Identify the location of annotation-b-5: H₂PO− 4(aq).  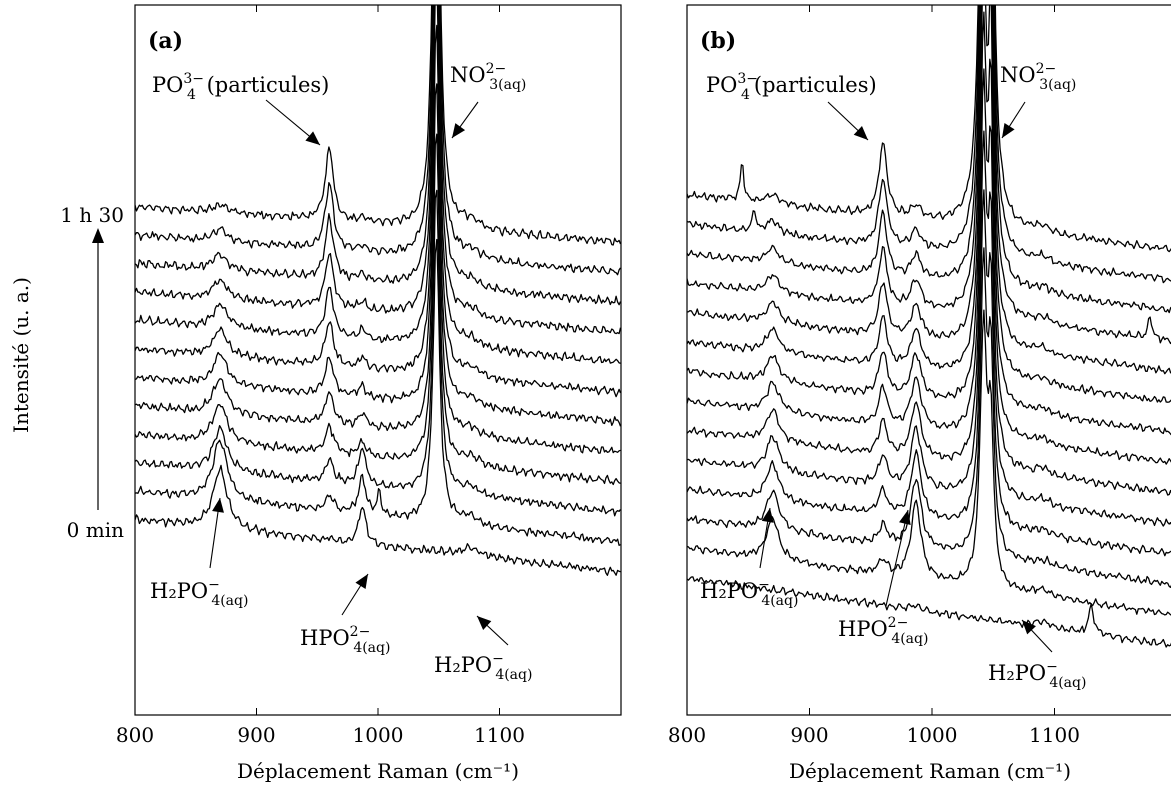
(1037, 675).